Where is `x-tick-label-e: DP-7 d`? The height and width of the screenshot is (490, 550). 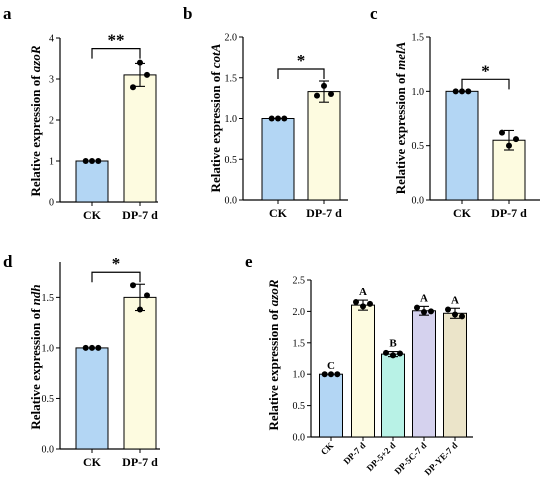 x-tick-label-e: DP-7 d is located at coordinates (354, 453).